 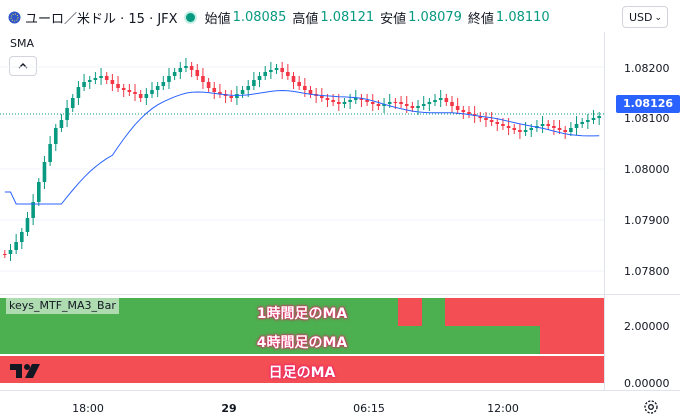 What do you see at coordinates (14, 17) in the screenshot?
I see `flag-icon` at bounding box center [14, 17].